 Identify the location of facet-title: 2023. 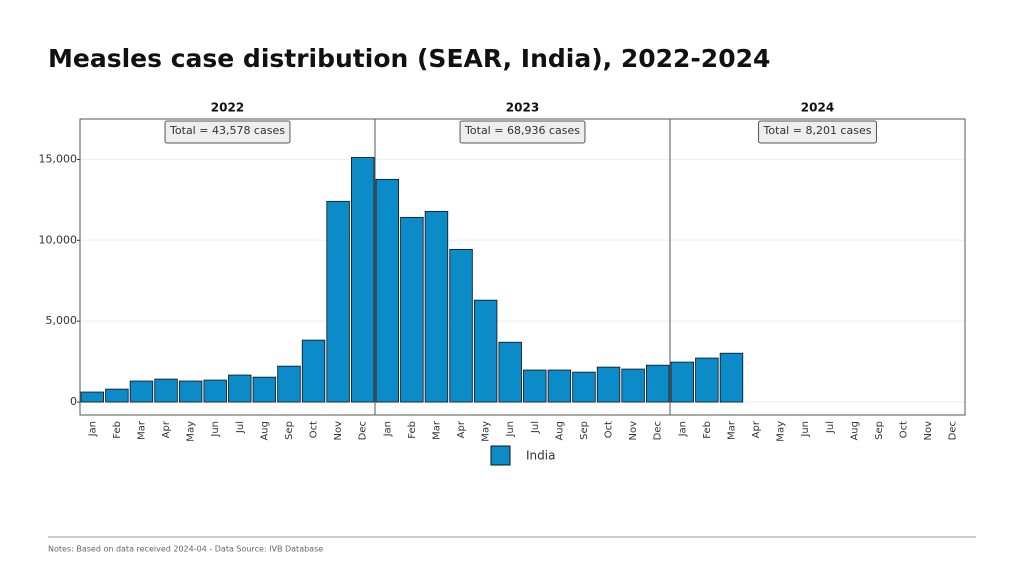
(522, 108).